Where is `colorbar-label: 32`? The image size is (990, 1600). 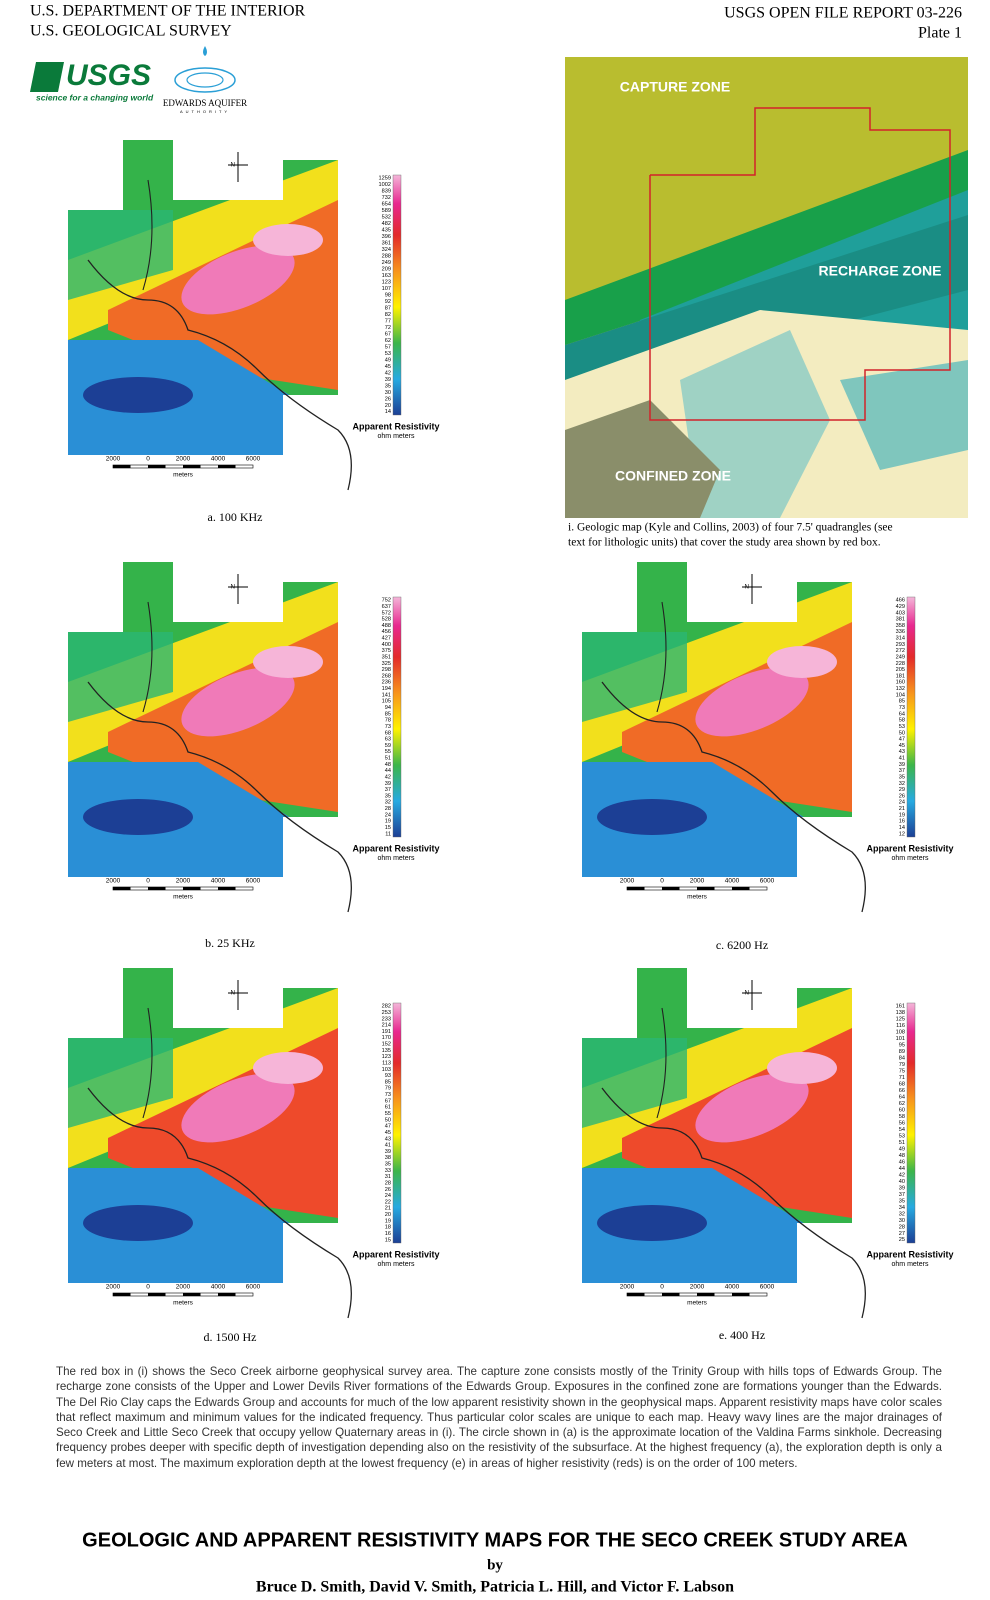
colorbar-label: 32 is located at coordinates (388, 803).